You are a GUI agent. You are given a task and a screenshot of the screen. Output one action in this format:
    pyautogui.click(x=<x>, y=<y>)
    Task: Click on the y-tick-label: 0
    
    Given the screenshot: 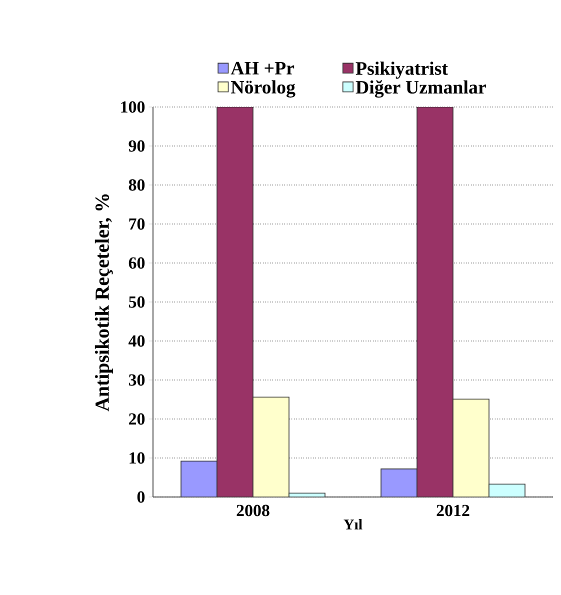 What is the action you would take?
    pyautogui.click(x=141, y=497)
    